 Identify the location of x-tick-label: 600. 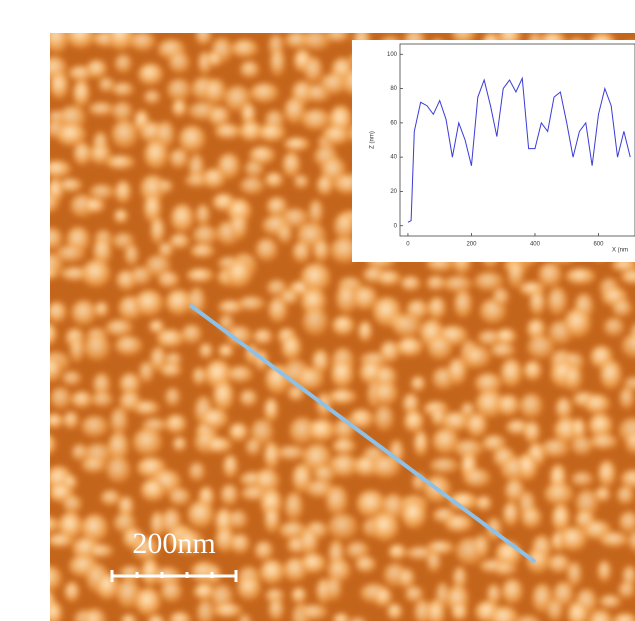
(598, 245).